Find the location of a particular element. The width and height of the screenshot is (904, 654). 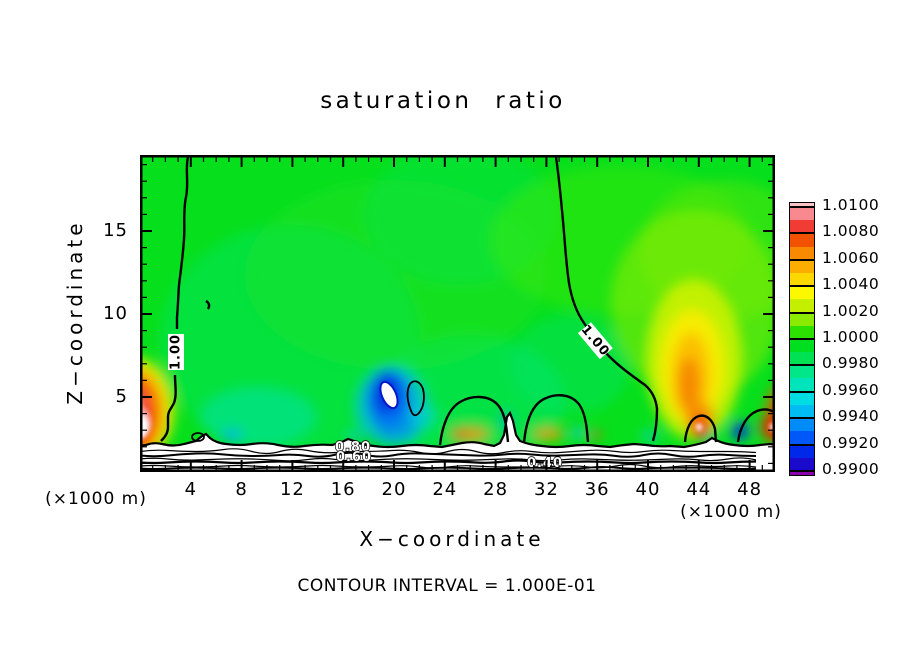

x-axis-label: X−coordinate is located at coordinates (452, 539).